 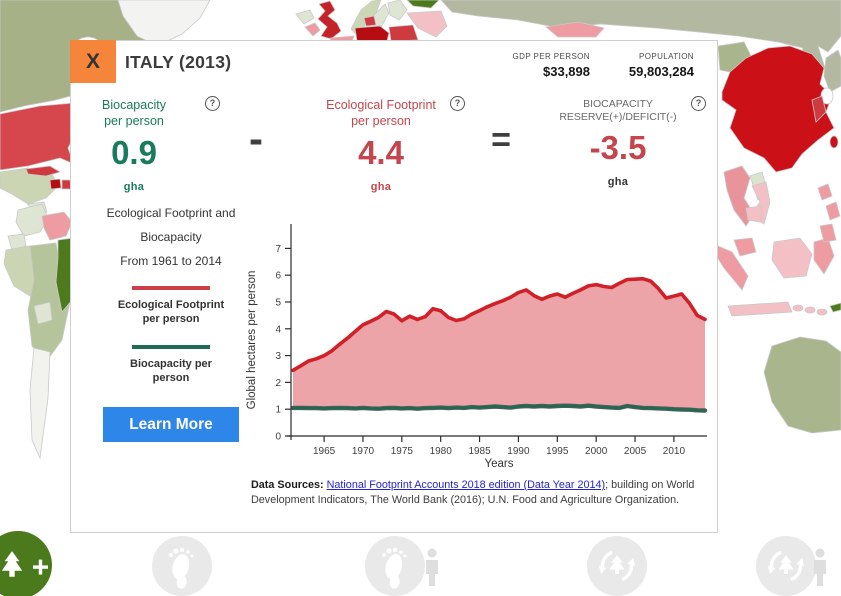 I want to click on biocapacity-unit: gha, so click(x=134, y=187).